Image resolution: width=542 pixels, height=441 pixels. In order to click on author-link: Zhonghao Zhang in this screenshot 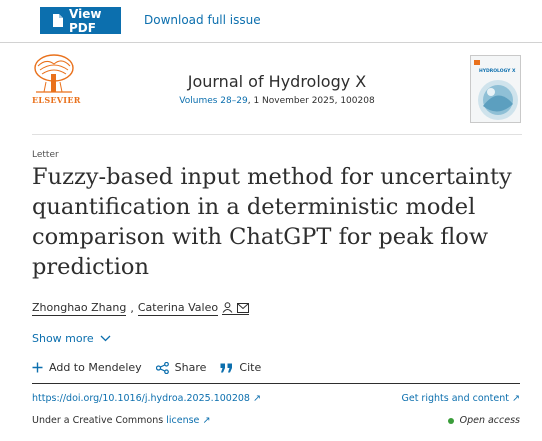, I will do `click(79, 308)`.